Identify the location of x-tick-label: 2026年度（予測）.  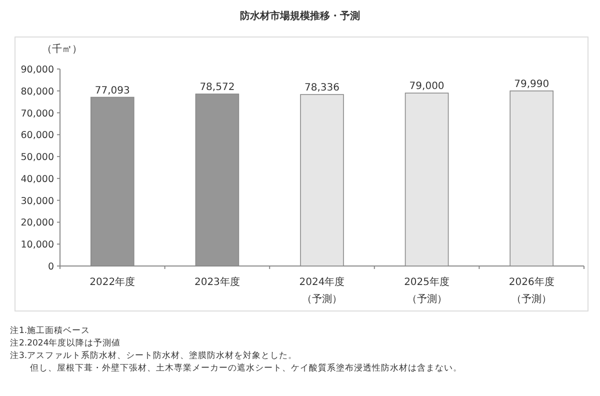
(531, 290).